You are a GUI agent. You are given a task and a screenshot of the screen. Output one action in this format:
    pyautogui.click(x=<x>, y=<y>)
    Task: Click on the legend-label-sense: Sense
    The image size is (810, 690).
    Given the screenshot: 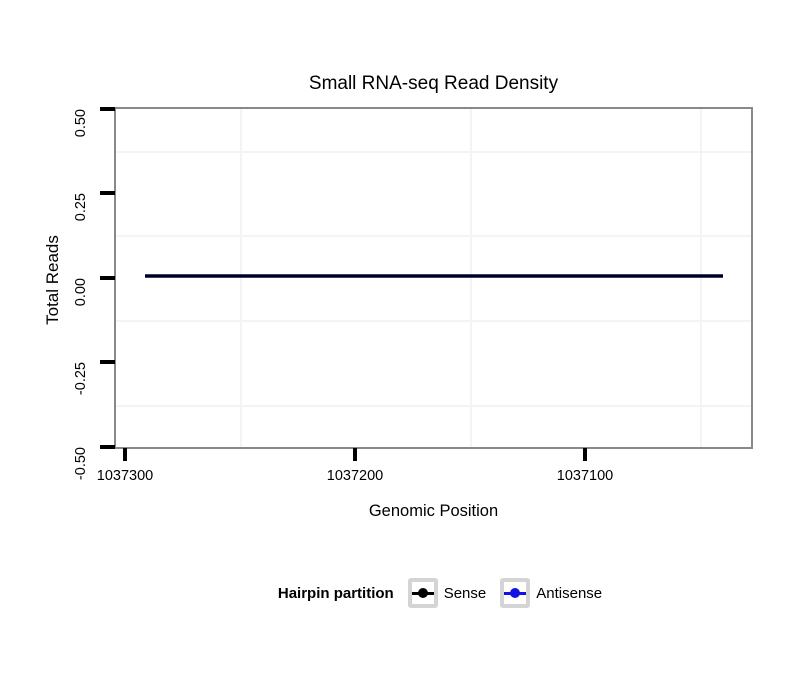 What is the action you would take?
    pyautogui.click(x=465, y=593)
    